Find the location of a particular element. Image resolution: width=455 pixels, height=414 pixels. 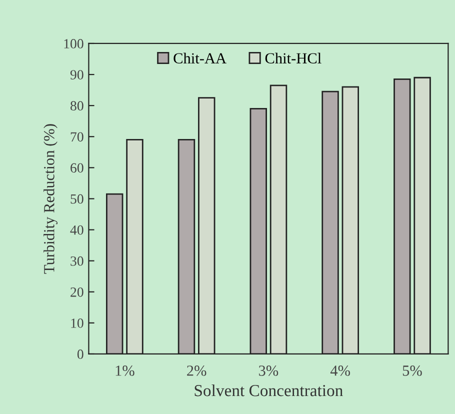

y-tick-label: 20 is located at coordinates (77, 292).